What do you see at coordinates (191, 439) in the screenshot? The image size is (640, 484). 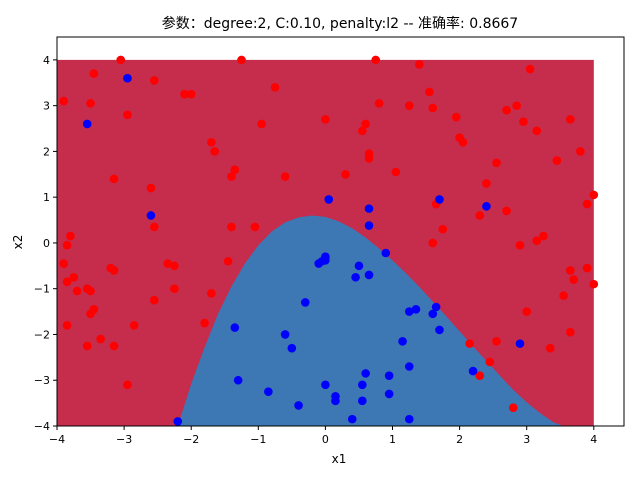 I see `x-tick-label: −2` at bounding box center [191, 439].